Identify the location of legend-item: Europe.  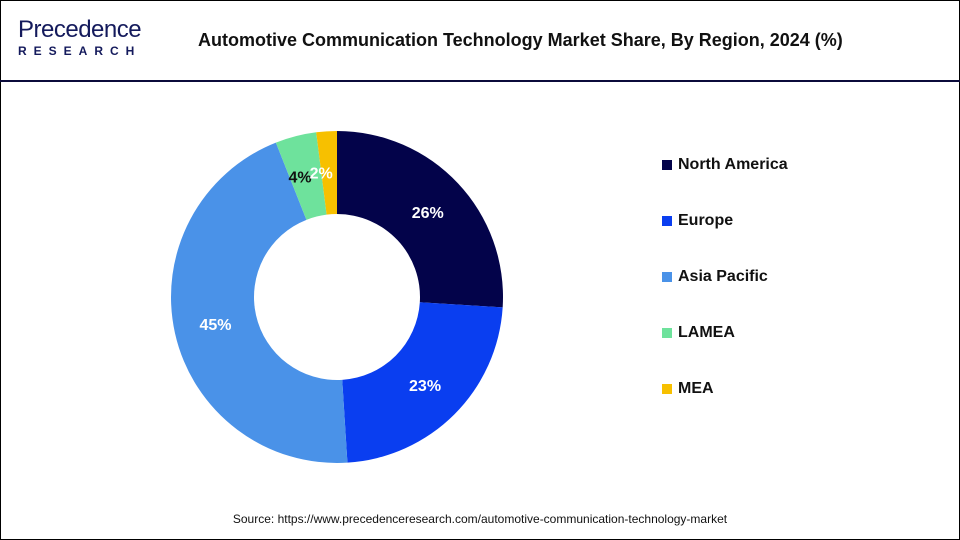
(697, 221).